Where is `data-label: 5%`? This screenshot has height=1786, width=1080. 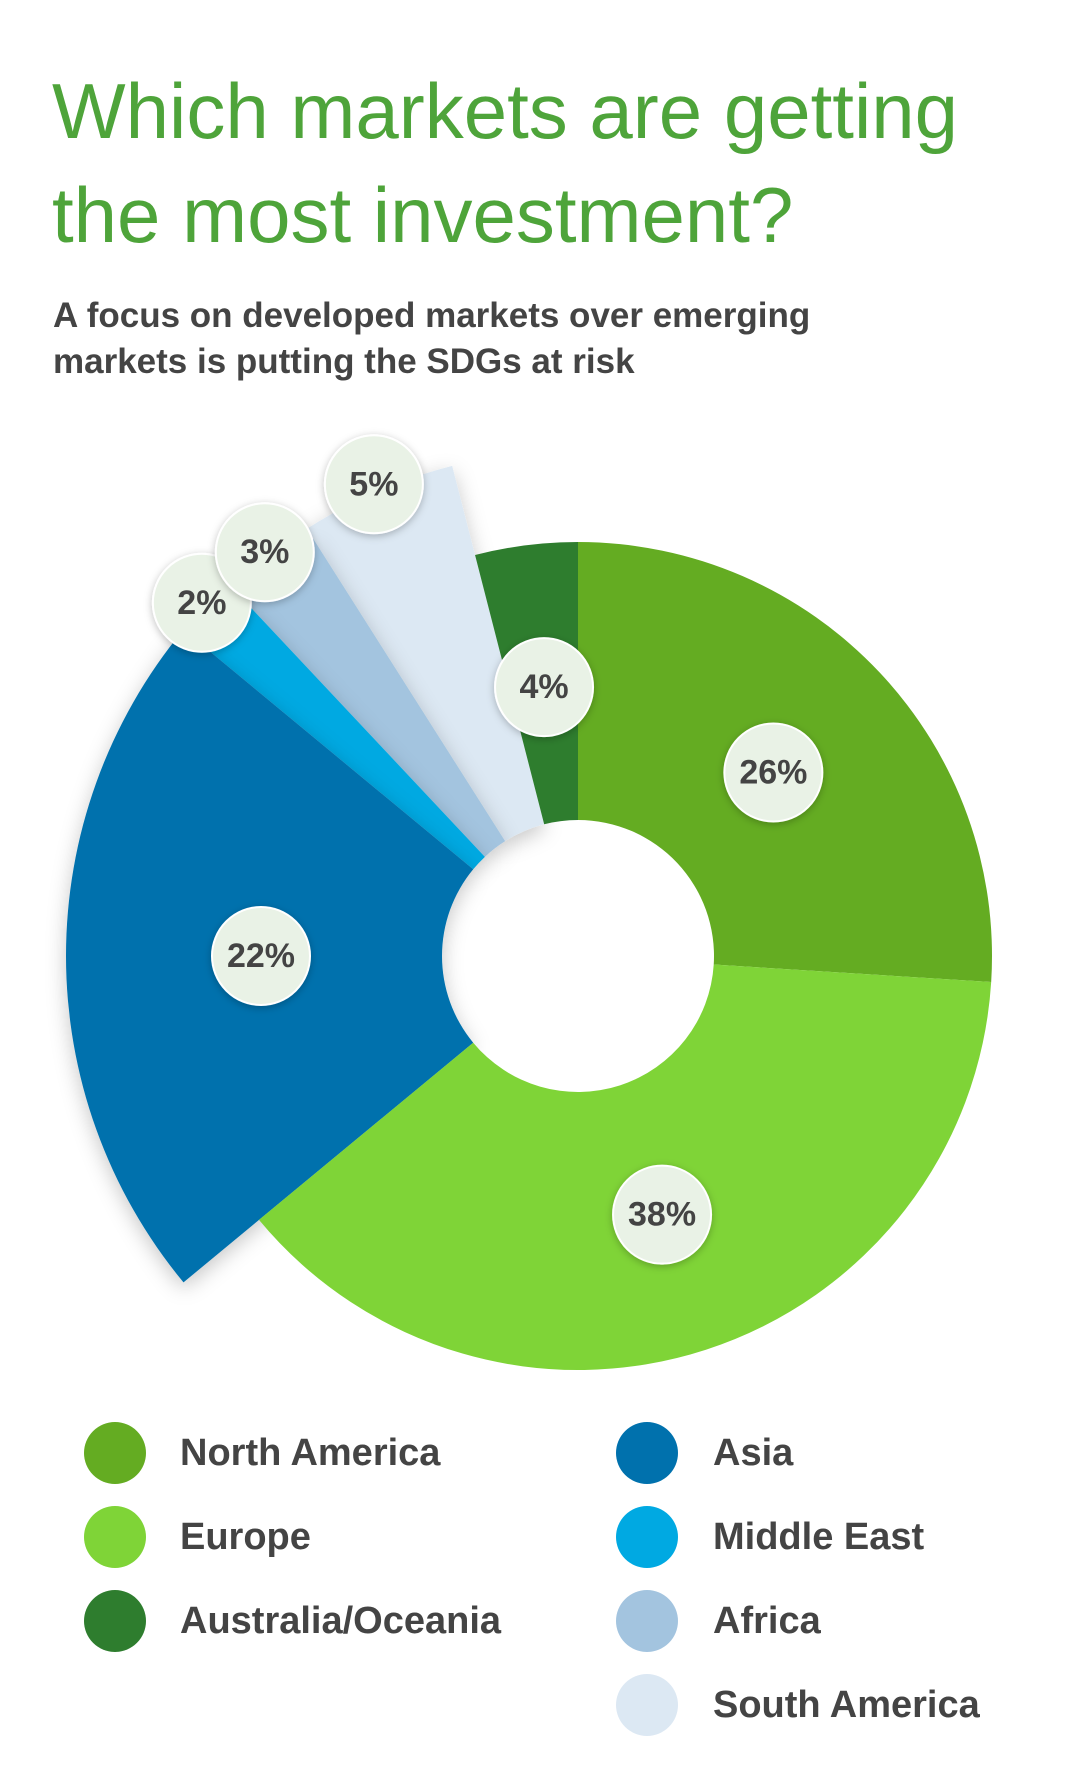 data-label: 5% is located at coordinates (373, 484).